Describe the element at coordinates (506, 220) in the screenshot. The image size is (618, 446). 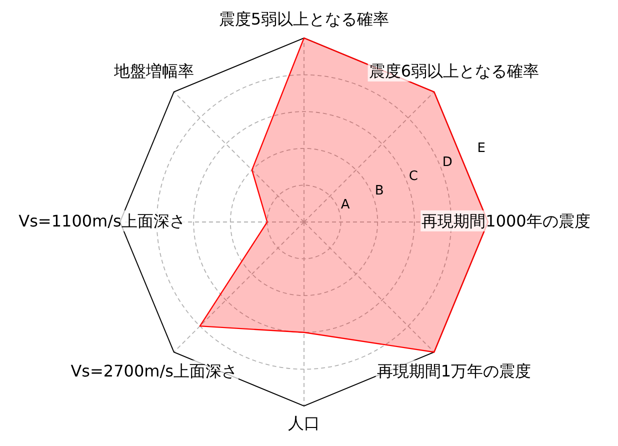
I see `spoke-label: 再現期間1000年の震度` at that location.